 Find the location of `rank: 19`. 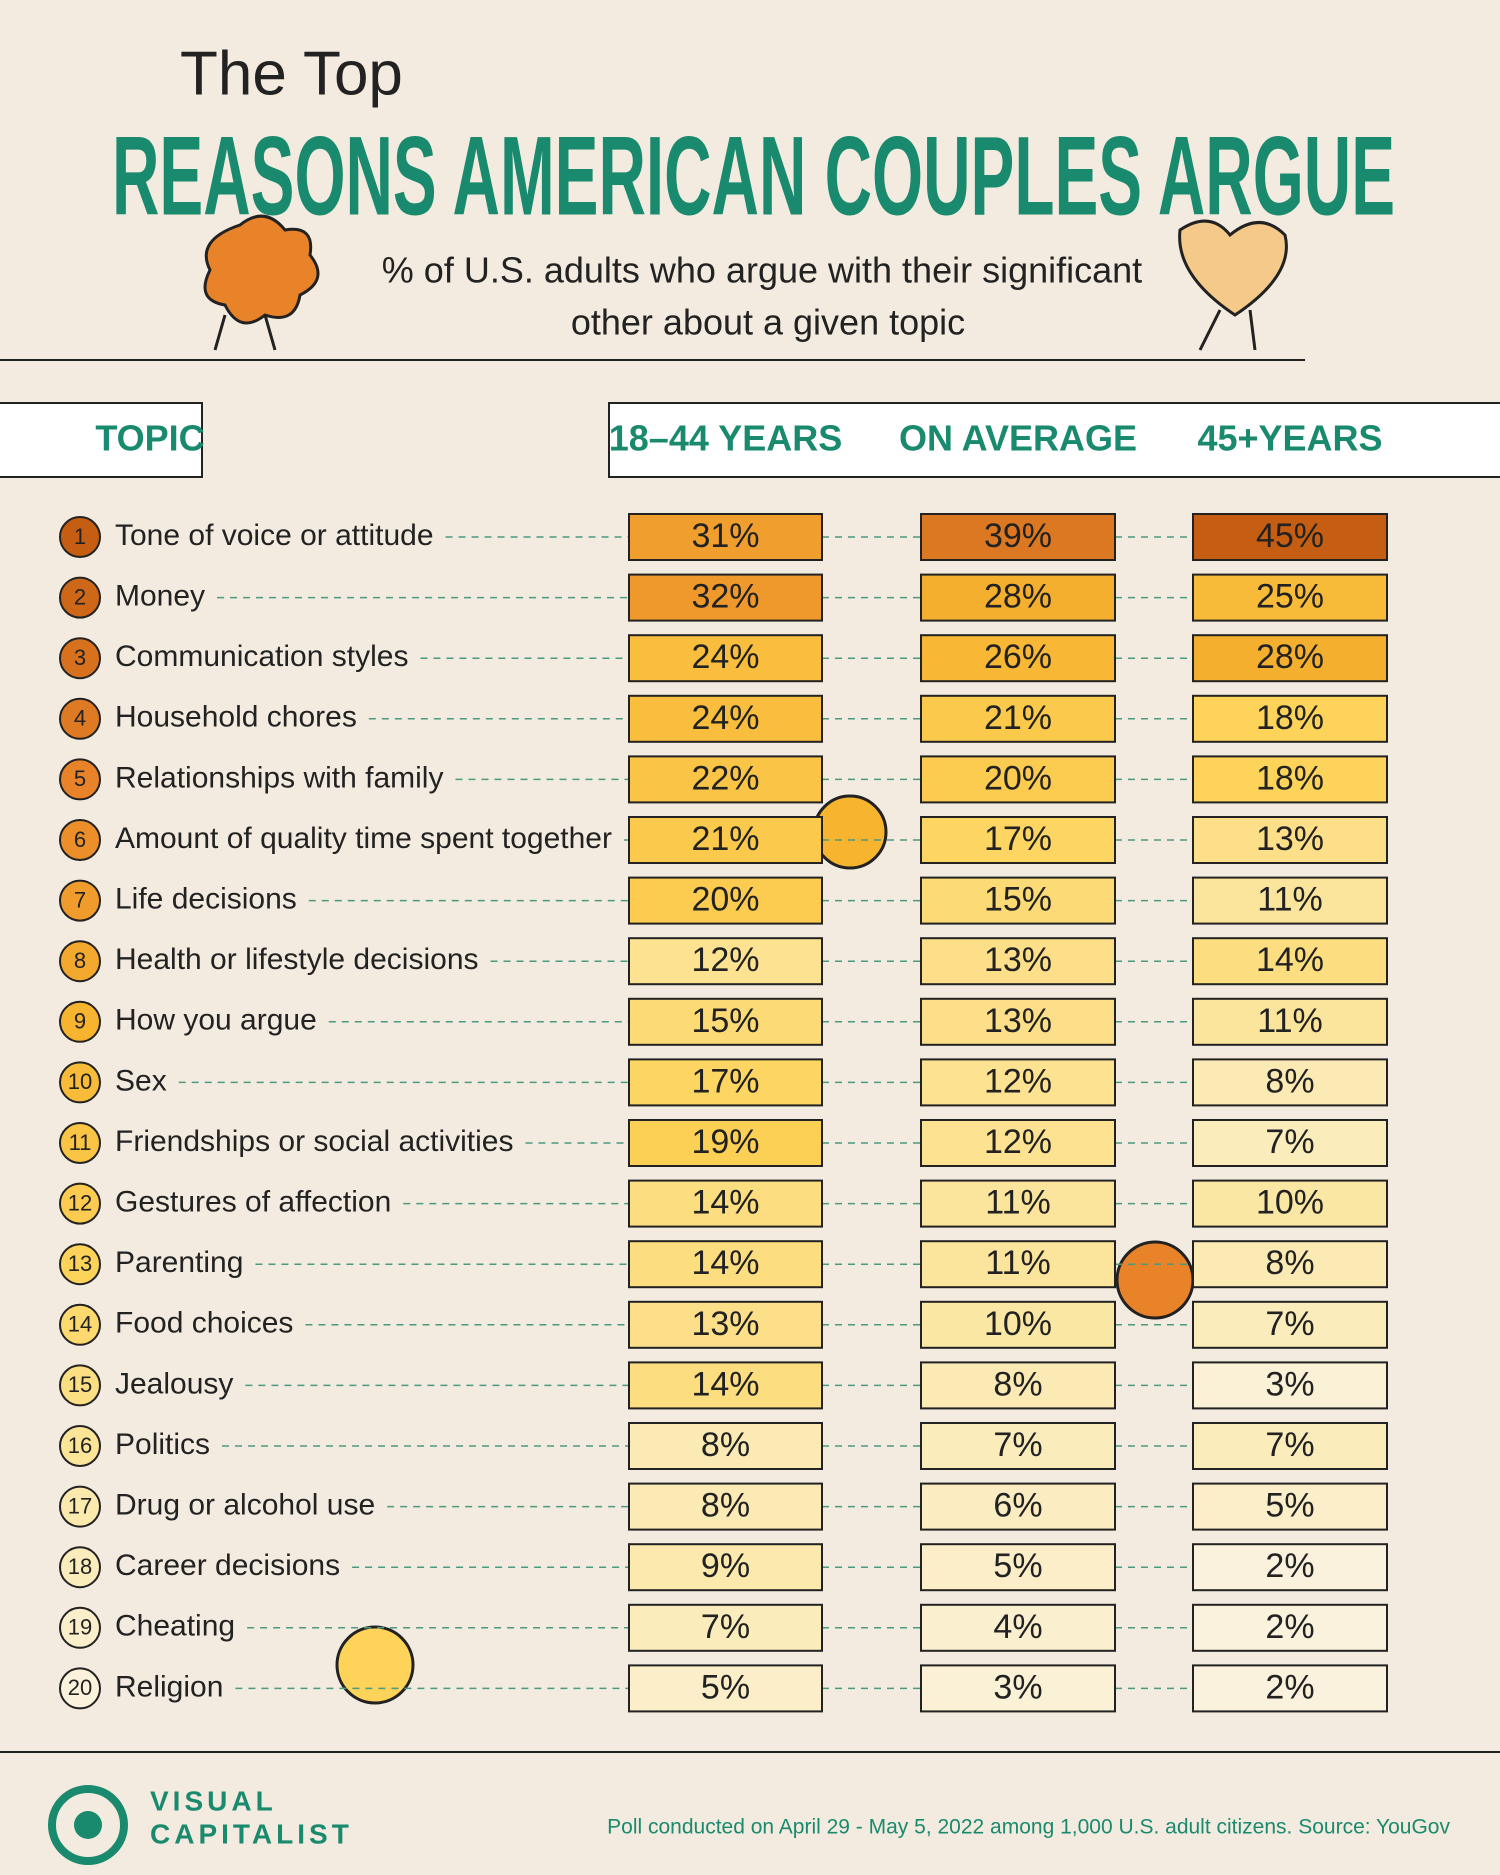

rank: 19 is located at coordinates (80, 1627).